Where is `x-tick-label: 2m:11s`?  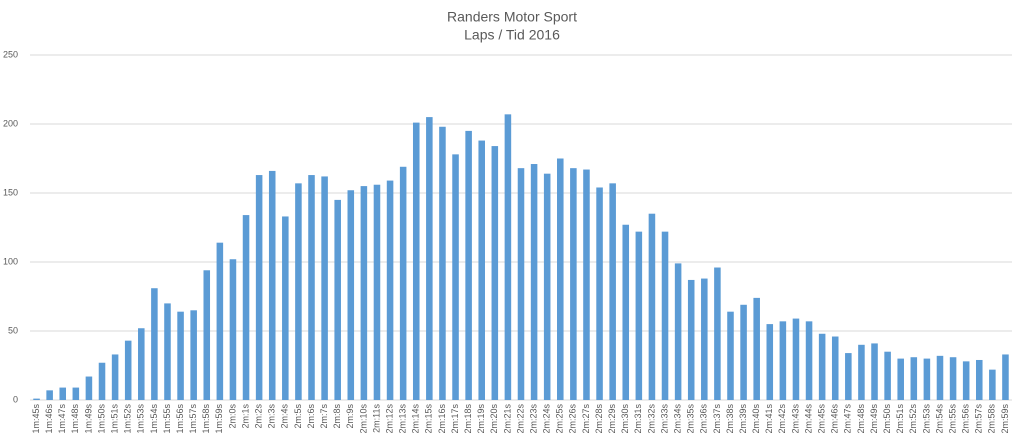
x-tick-label: 2m:11s is located at coordinates (376, 418).